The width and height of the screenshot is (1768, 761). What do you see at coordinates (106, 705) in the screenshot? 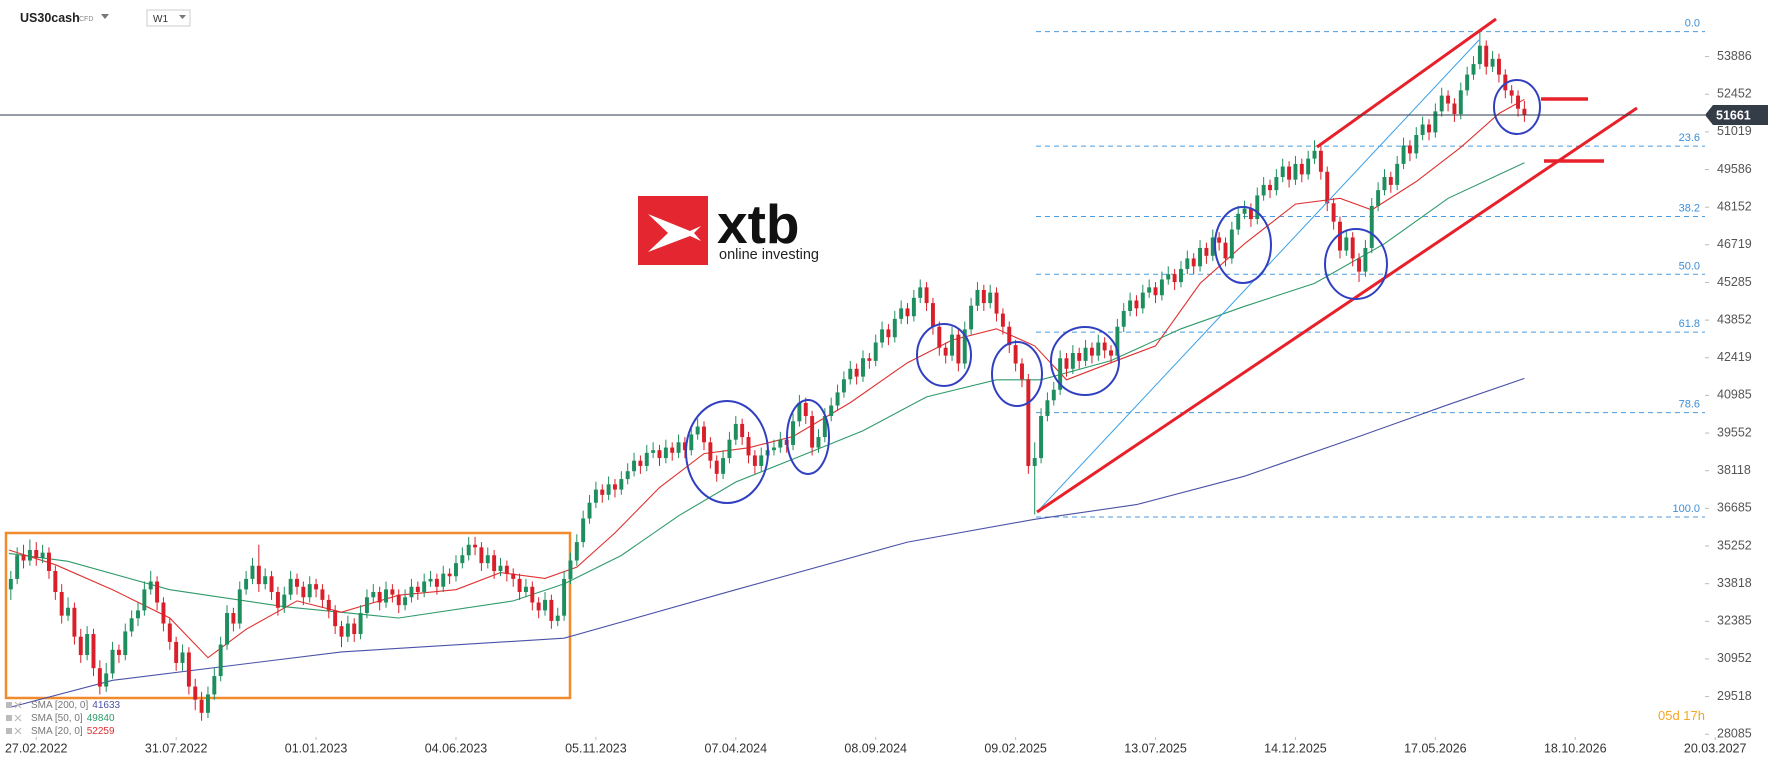
I see `legend-value: 41633` at bounding box center [106, 705].